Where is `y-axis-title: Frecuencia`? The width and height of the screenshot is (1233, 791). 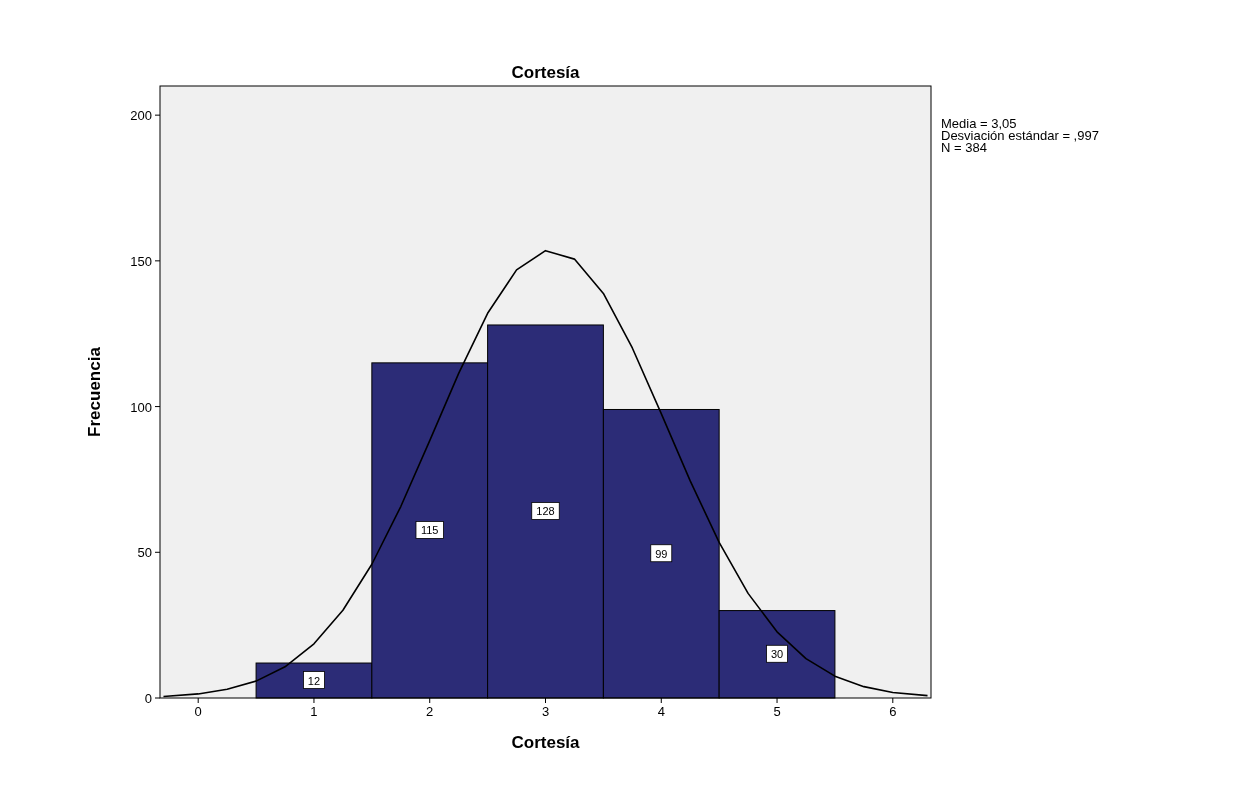 y-axis-title: Frecuencia is located at coordinates (94, 391).